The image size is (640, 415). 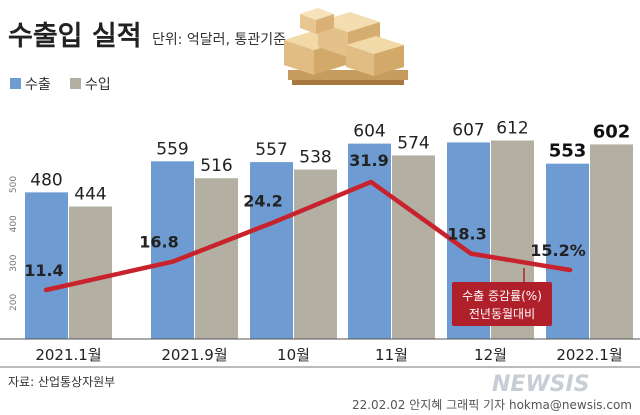 I want to click on unit-label: 단위: 억달러, 통관기준, so click(x=219, y=40).